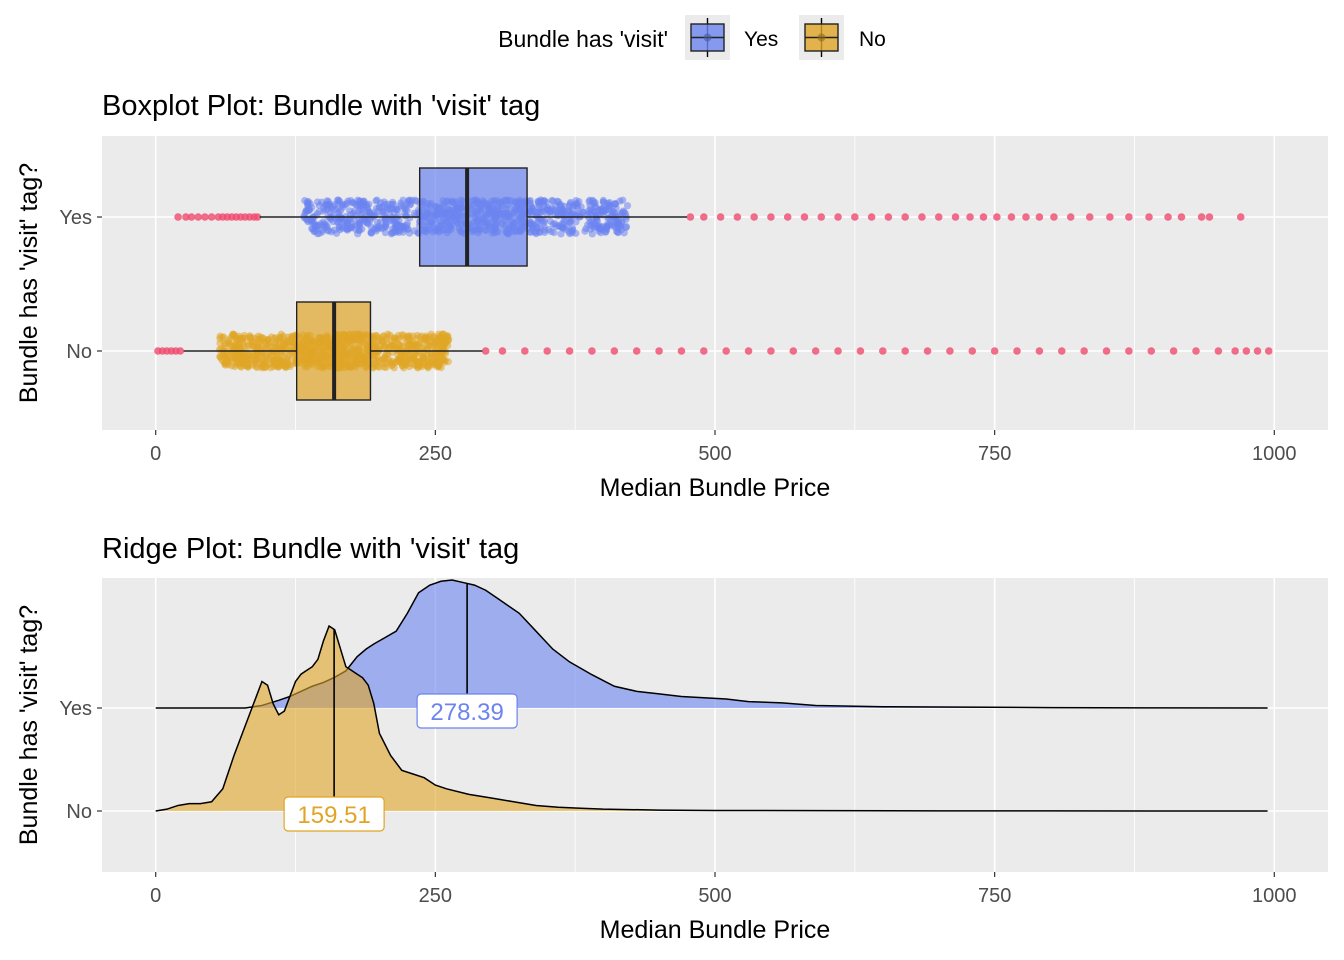 The height and width of the screenshot is (960, 1344). What do you see at coordinates (333, 815) in the screenshot?
I see `median-label: 159.51` at bounding box center [333, 815].